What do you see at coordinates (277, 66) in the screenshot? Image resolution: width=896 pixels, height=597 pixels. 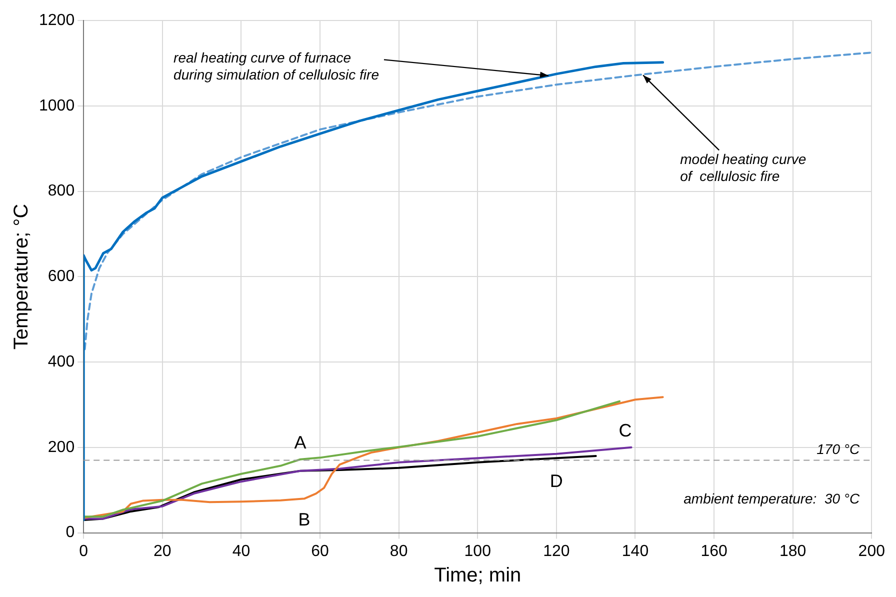 I see `annotation: real heating curve of furnace during simulation of cellulosic fire` at bounding box center [277, 66].